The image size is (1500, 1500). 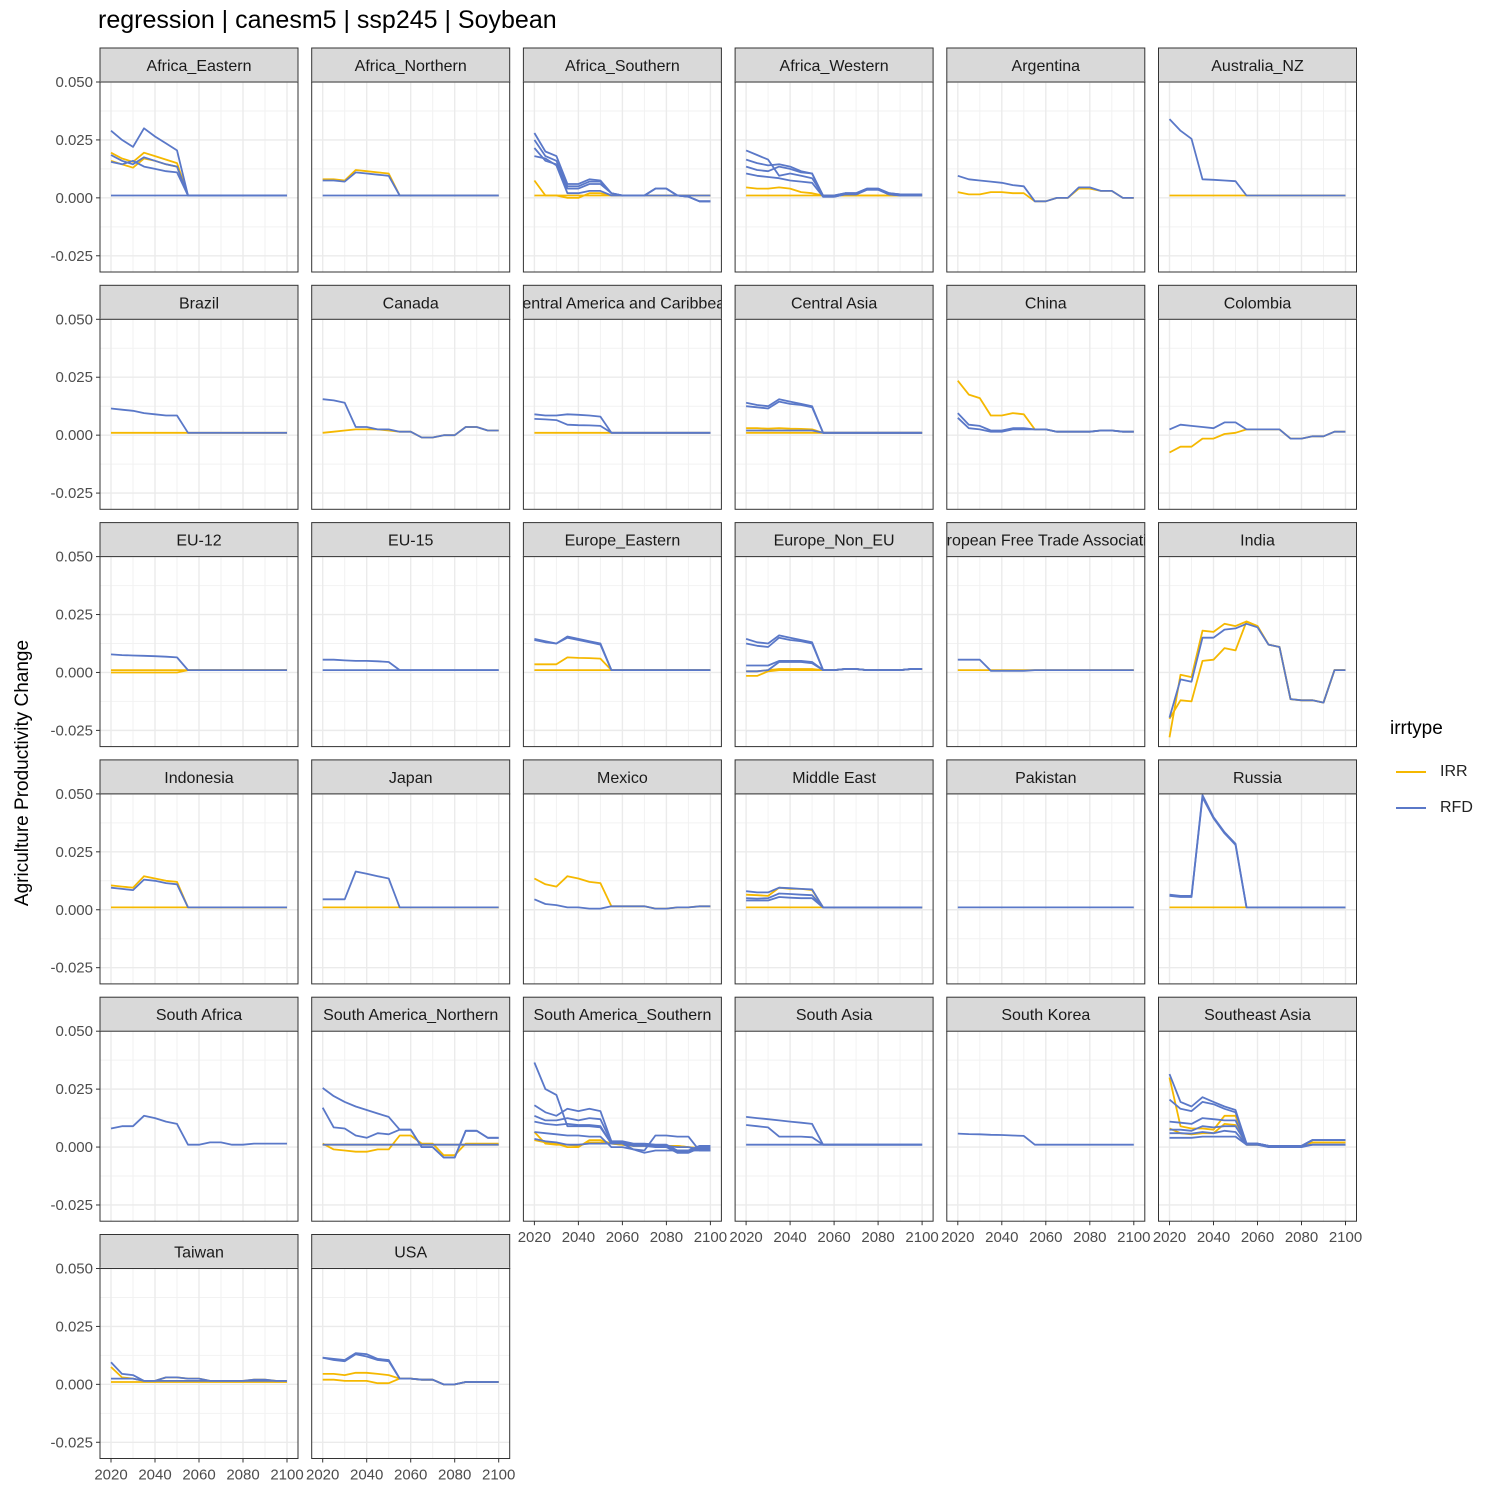 I want to click on legend-label-rfd: RFD, so click(x=1456, y=807).